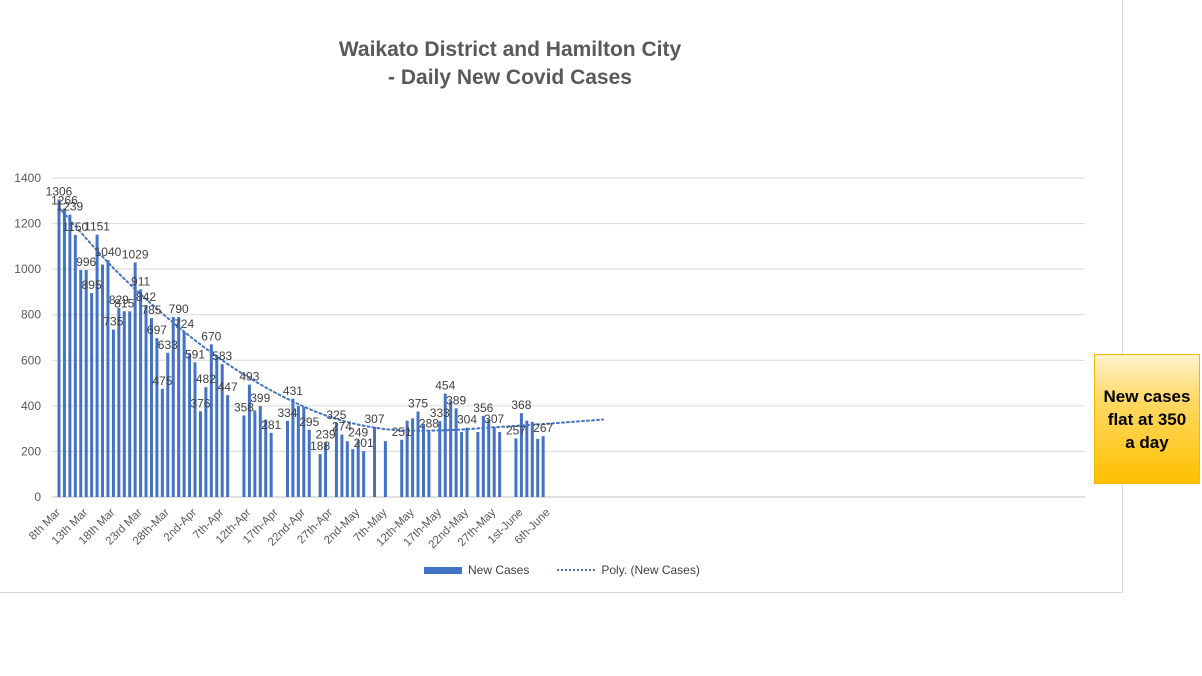  Describe the element at coordinates (510, 49) in the screenshot. I see `chart-title-line-1: Waikato District and Hamilton City` at that location.